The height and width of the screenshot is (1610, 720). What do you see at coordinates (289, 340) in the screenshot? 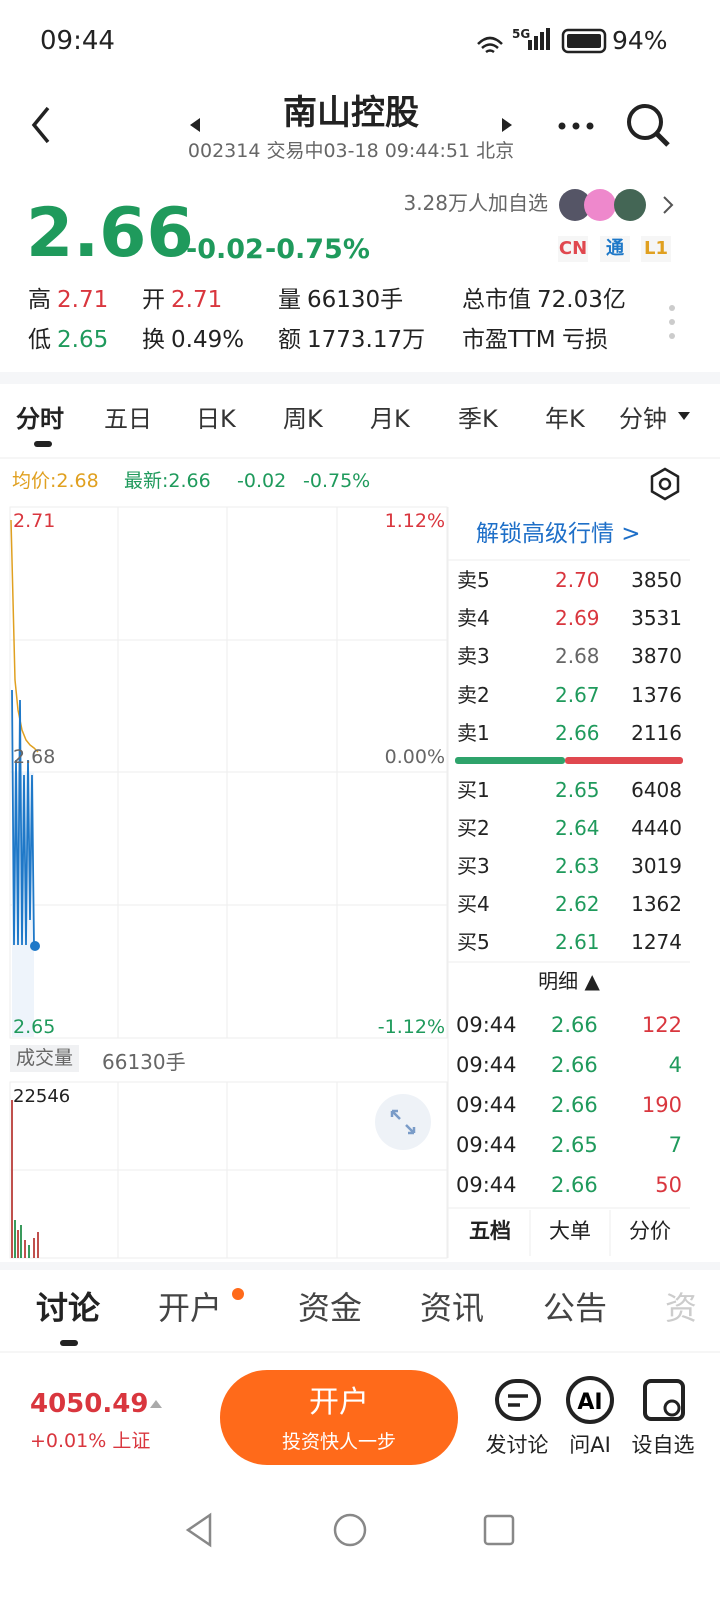
I see `stat-label: 额` at bounding box center [289, 340].